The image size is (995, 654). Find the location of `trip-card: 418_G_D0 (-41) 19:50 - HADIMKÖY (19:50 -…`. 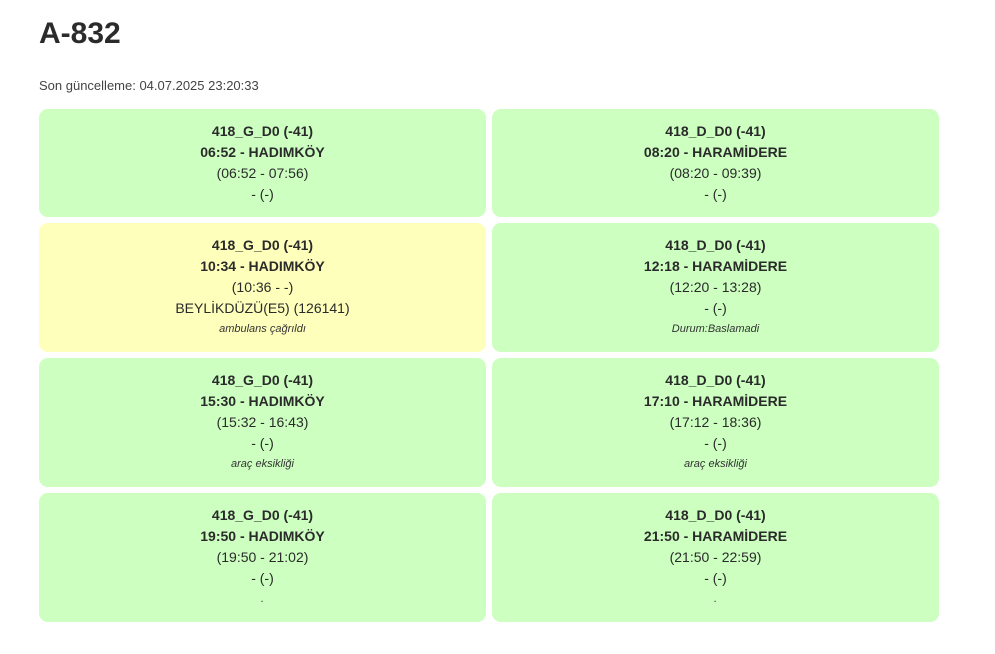

trip-card: 418_G_D0 (-41) 19:50 - HADIMKÖY (19:50 -… is located at coordinates (262, 557).